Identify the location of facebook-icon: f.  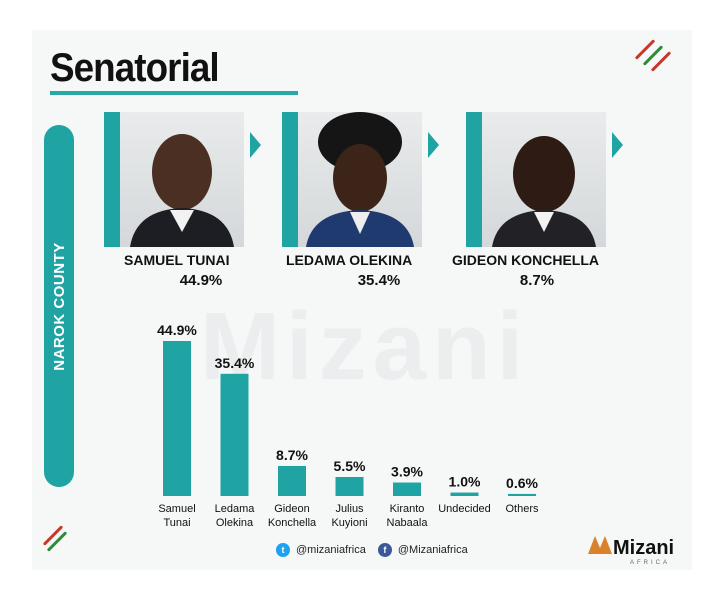
(384, 550).